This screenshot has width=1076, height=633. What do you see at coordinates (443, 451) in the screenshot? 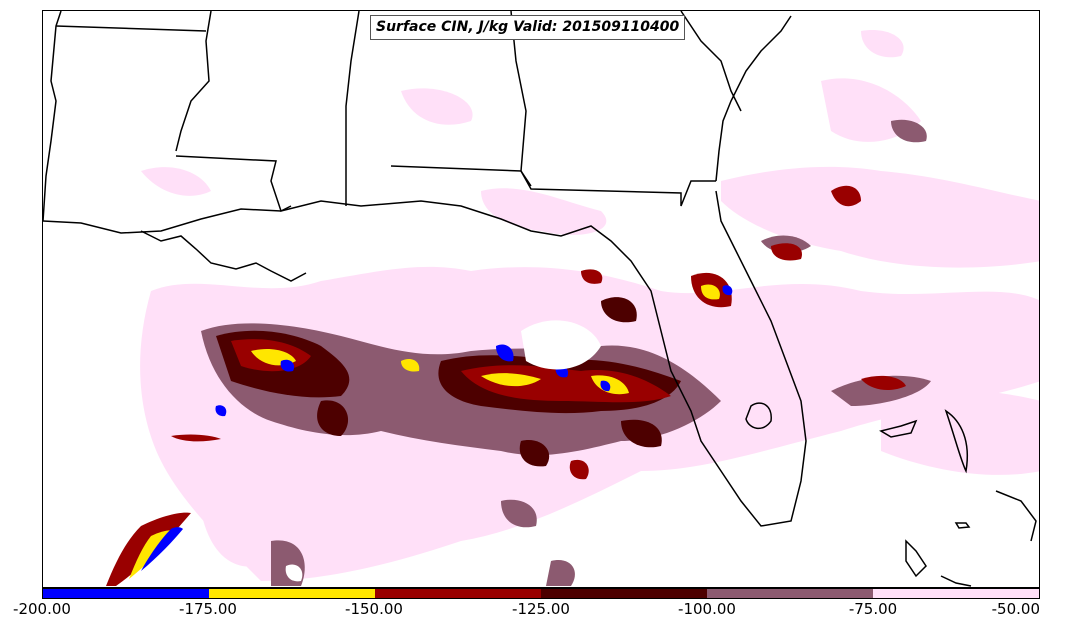
I see `cin-gaps` at bounding box center [443, 451].